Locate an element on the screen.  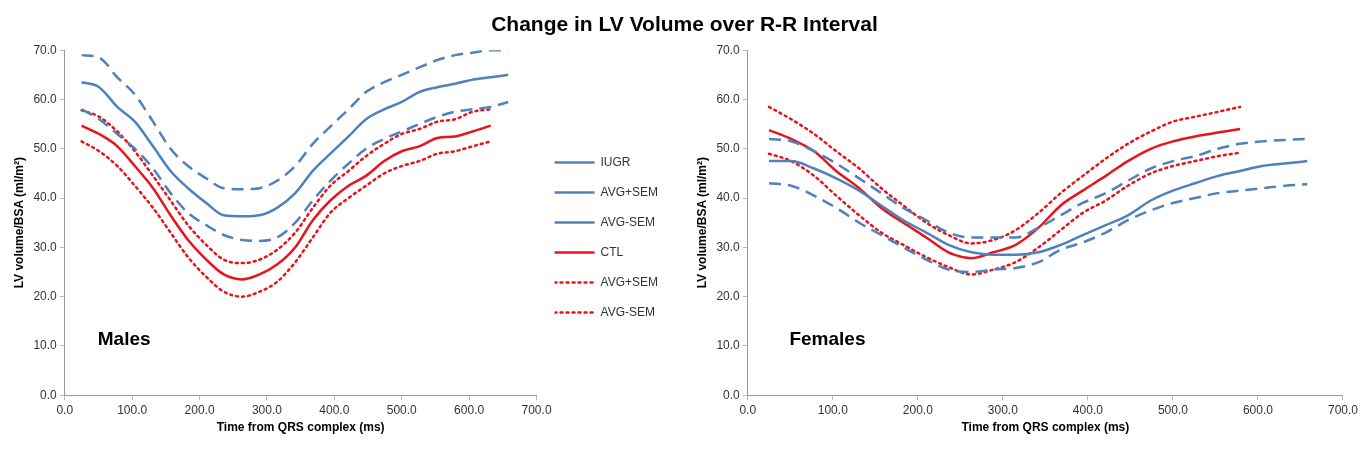
annotation: Females is located at coordinates (827, 339).